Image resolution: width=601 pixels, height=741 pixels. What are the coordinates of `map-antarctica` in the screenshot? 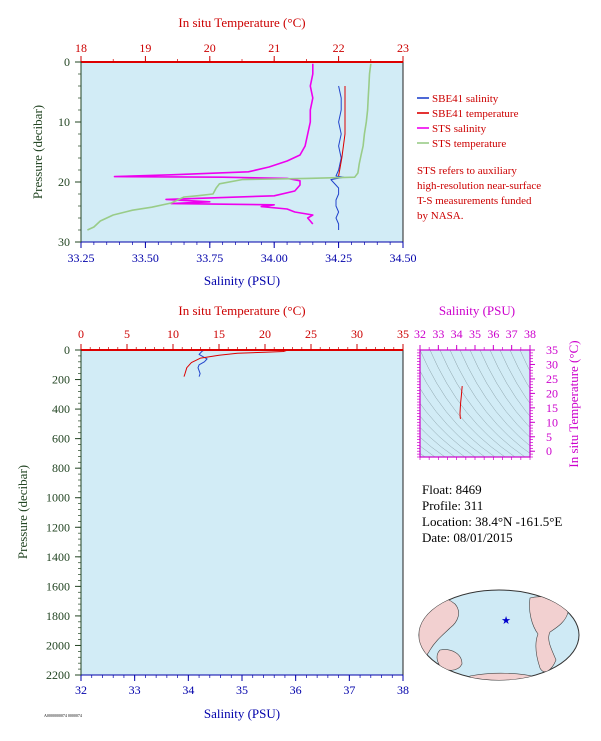 It's located at (505, 676).